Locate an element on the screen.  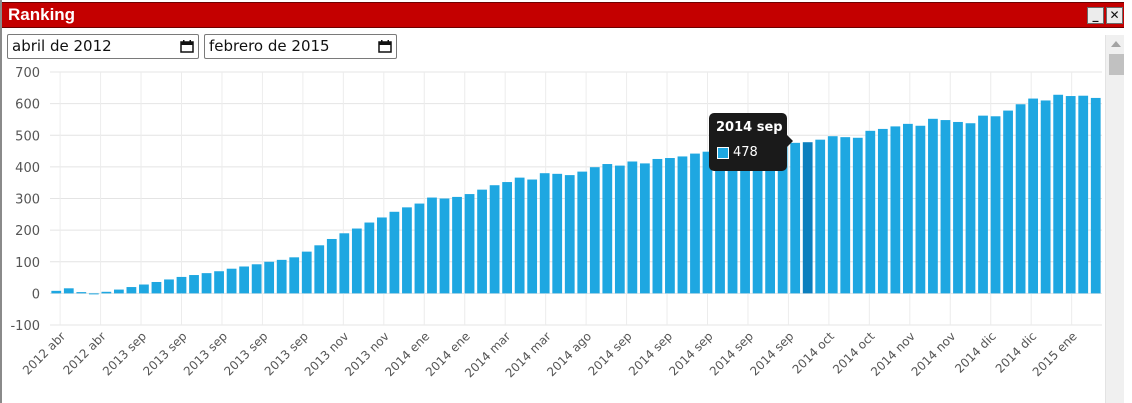
end-date-input: febrero de 2015 is located at coordinates (300, 46).